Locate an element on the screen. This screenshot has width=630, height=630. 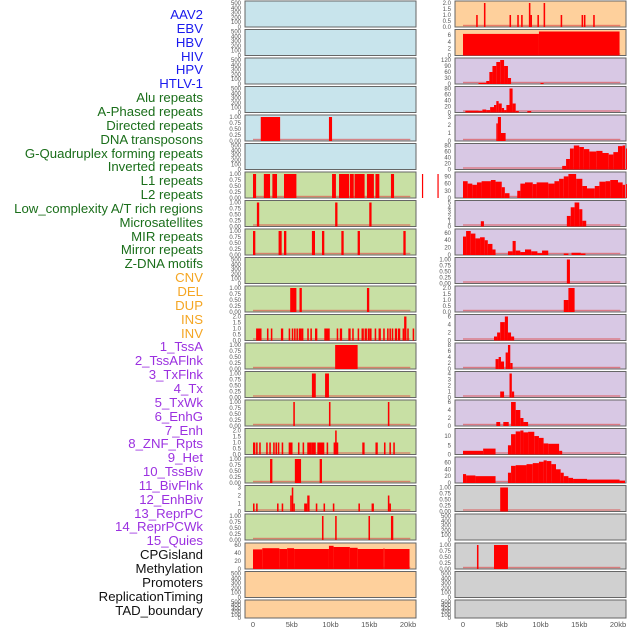
y-tick-label: 1.0 is located at coordinates (237, 330).